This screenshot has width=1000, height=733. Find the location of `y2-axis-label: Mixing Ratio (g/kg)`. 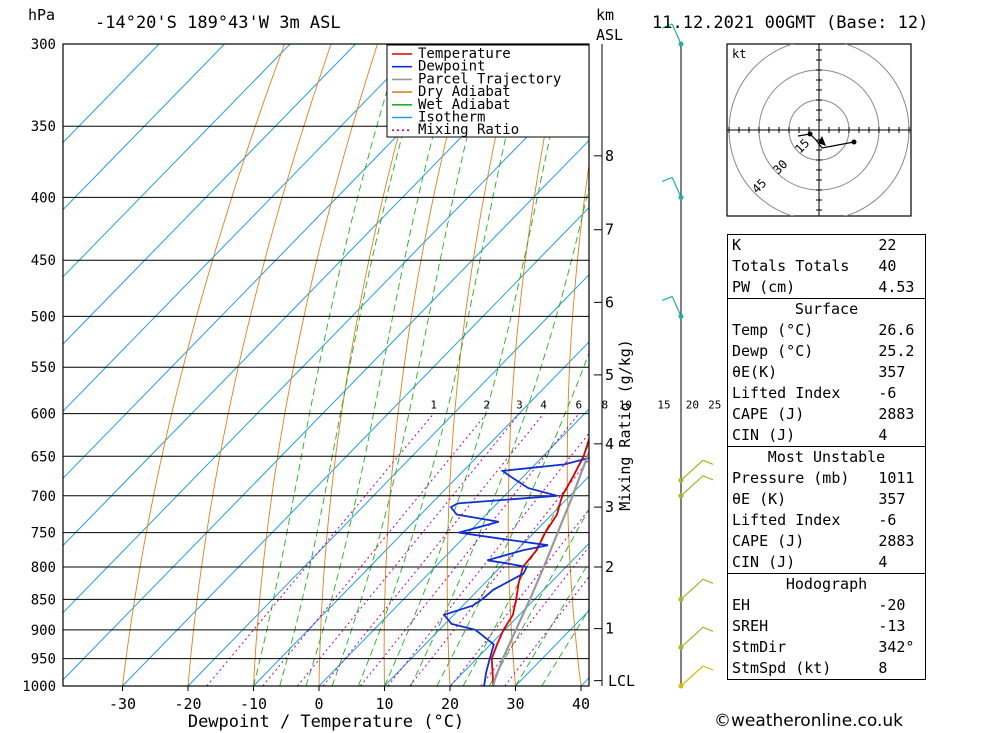

y2-axis-label: Mixing Ratio (g/kg) is located at coordinates (625, 425).